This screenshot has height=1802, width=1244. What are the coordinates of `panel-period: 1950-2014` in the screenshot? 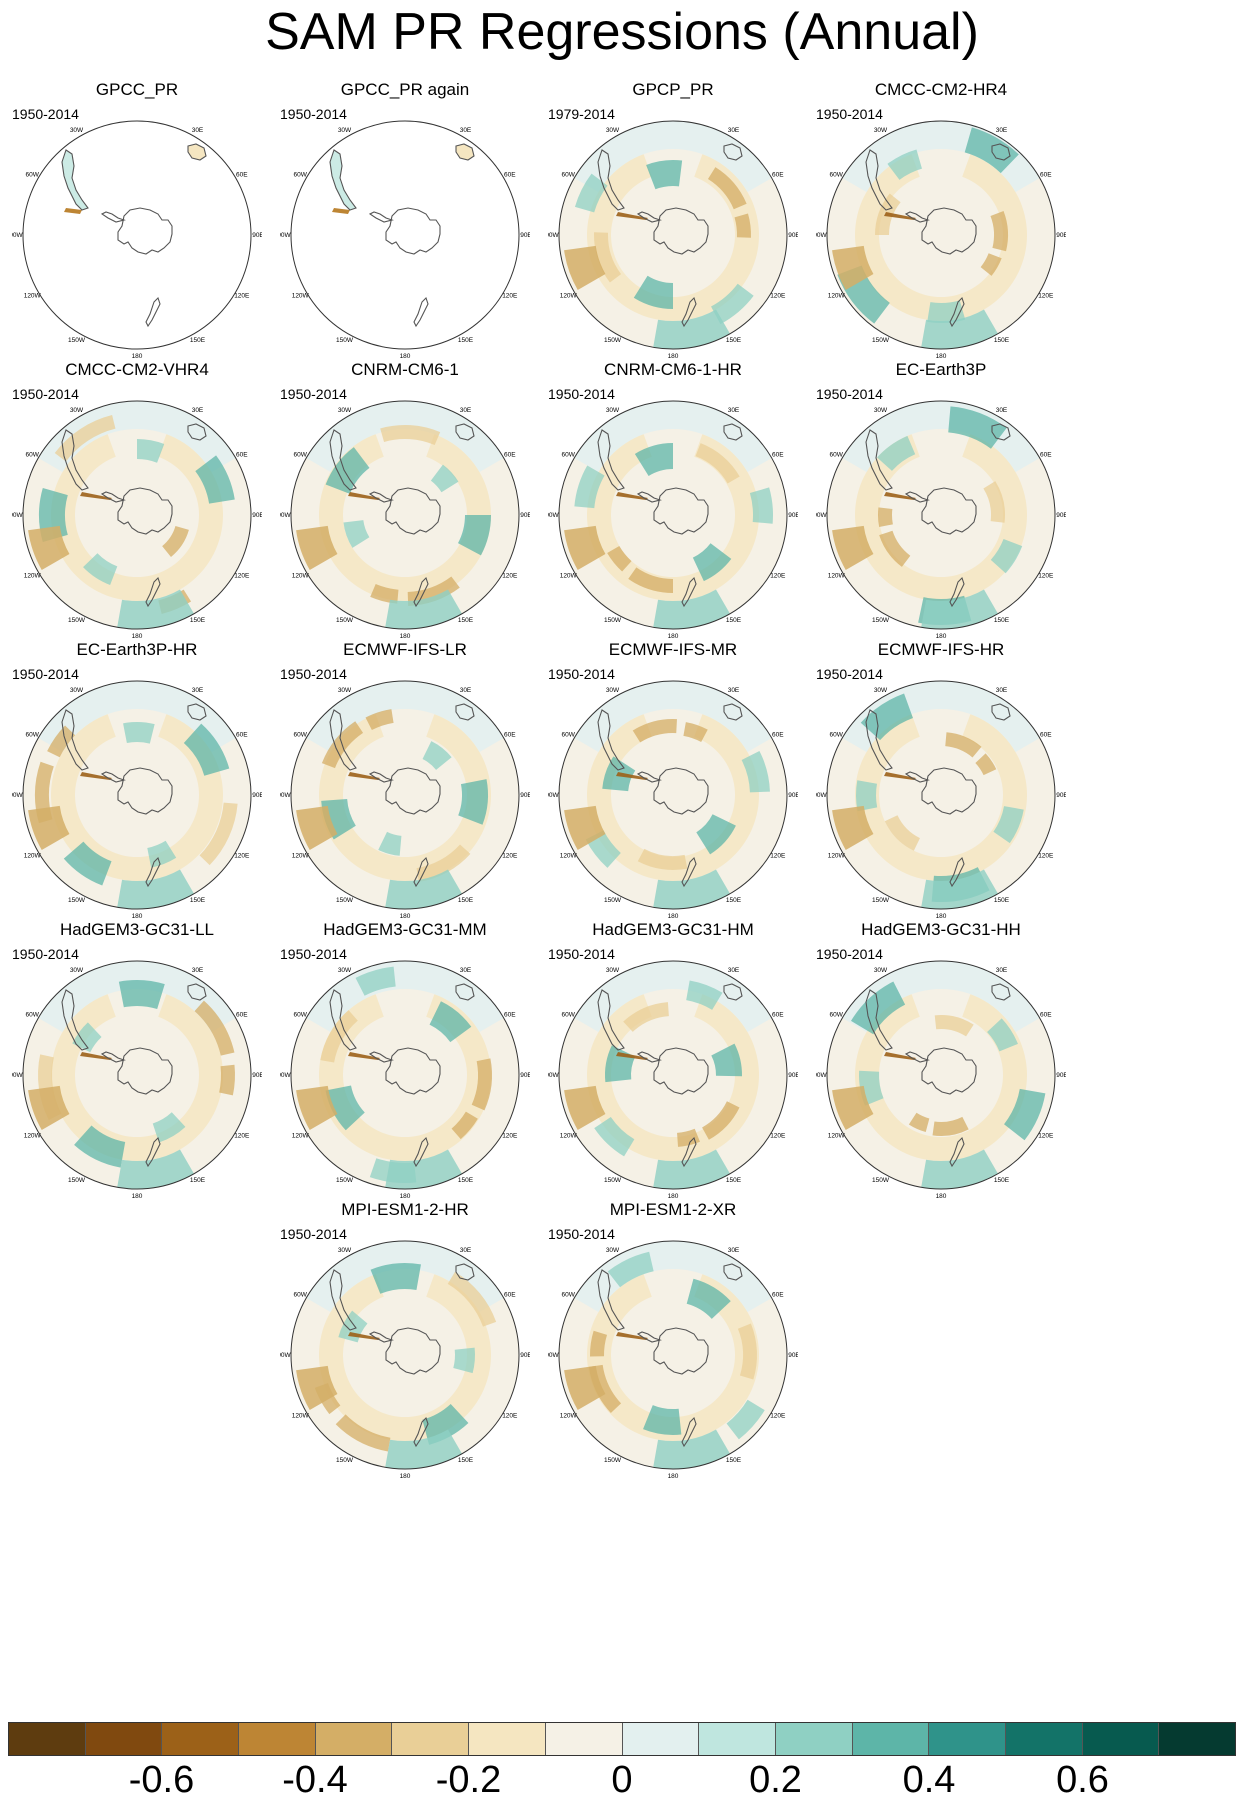 It's located at (849, 114).